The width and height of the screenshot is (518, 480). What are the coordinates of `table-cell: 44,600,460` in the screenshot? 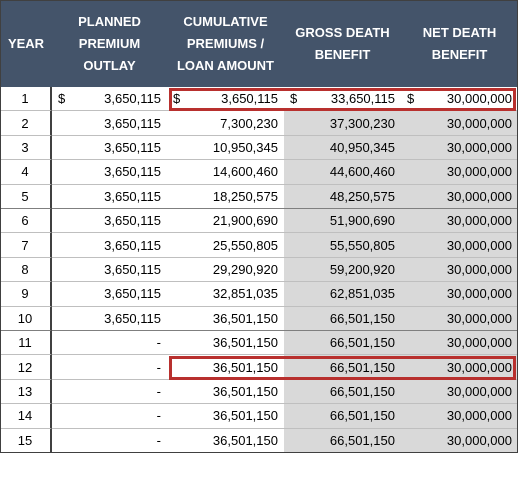 It's located at (342, 172).